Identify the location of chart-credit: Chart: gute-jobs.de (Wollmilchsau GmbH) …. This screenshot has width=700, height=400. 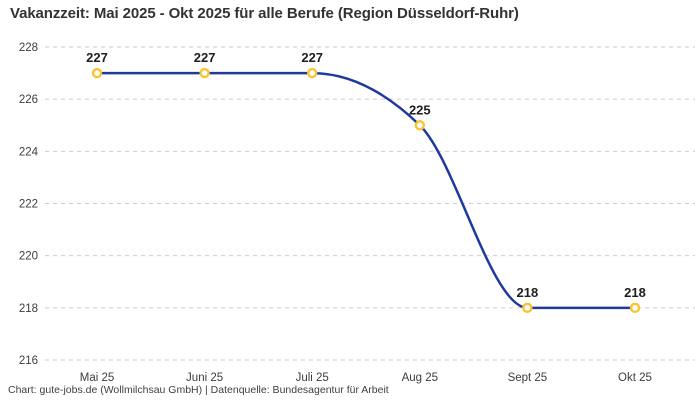
(198, 390).